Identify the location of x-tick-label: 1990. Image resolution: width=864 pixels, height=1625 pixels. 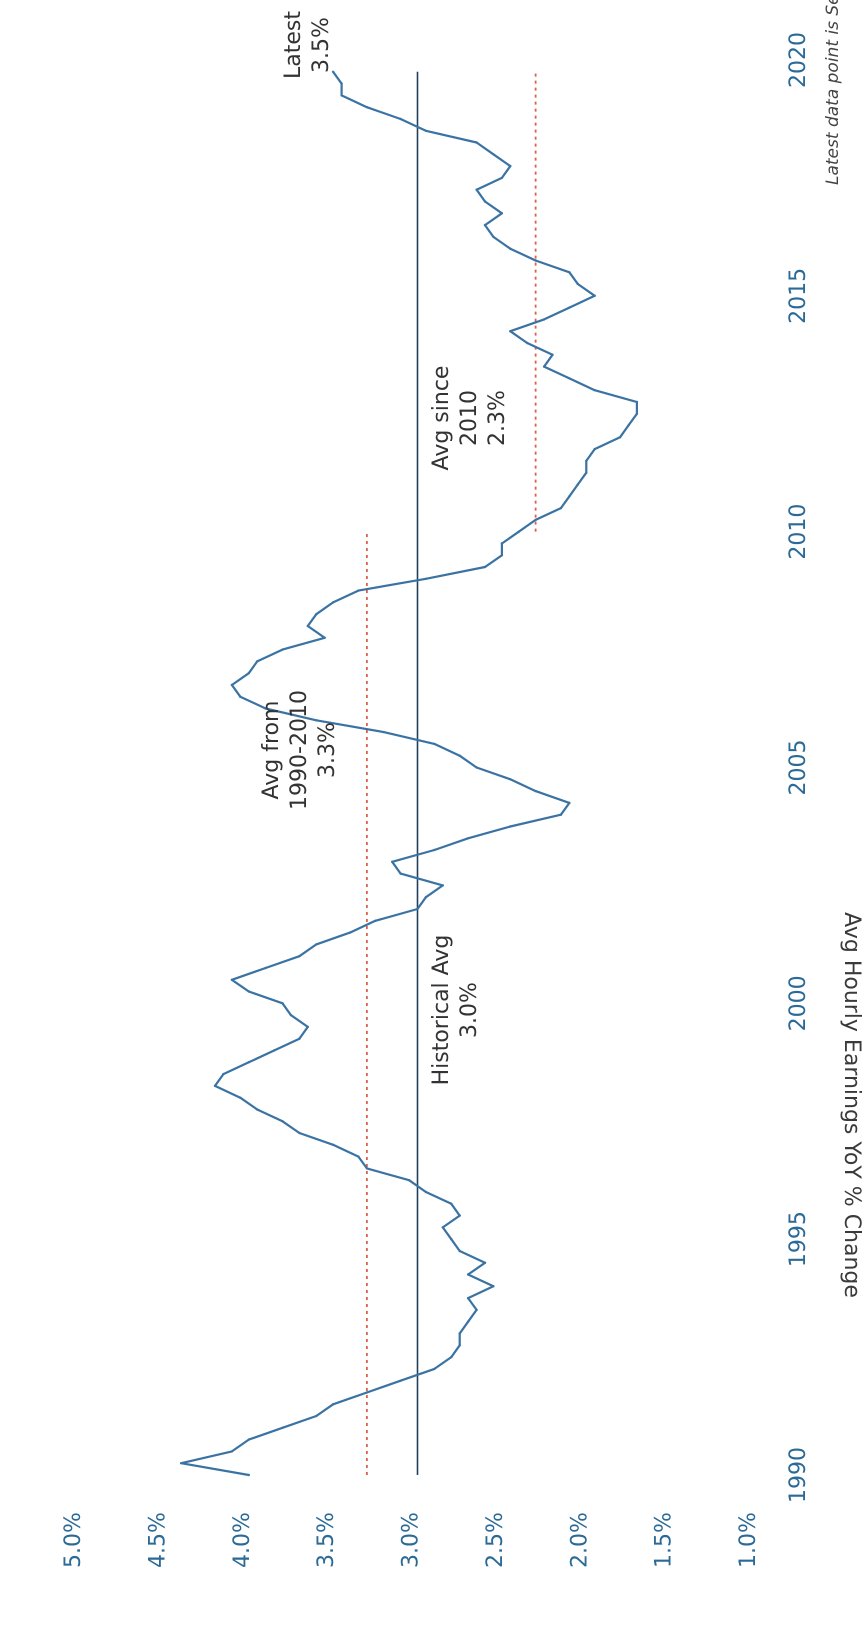
(798, 1475).